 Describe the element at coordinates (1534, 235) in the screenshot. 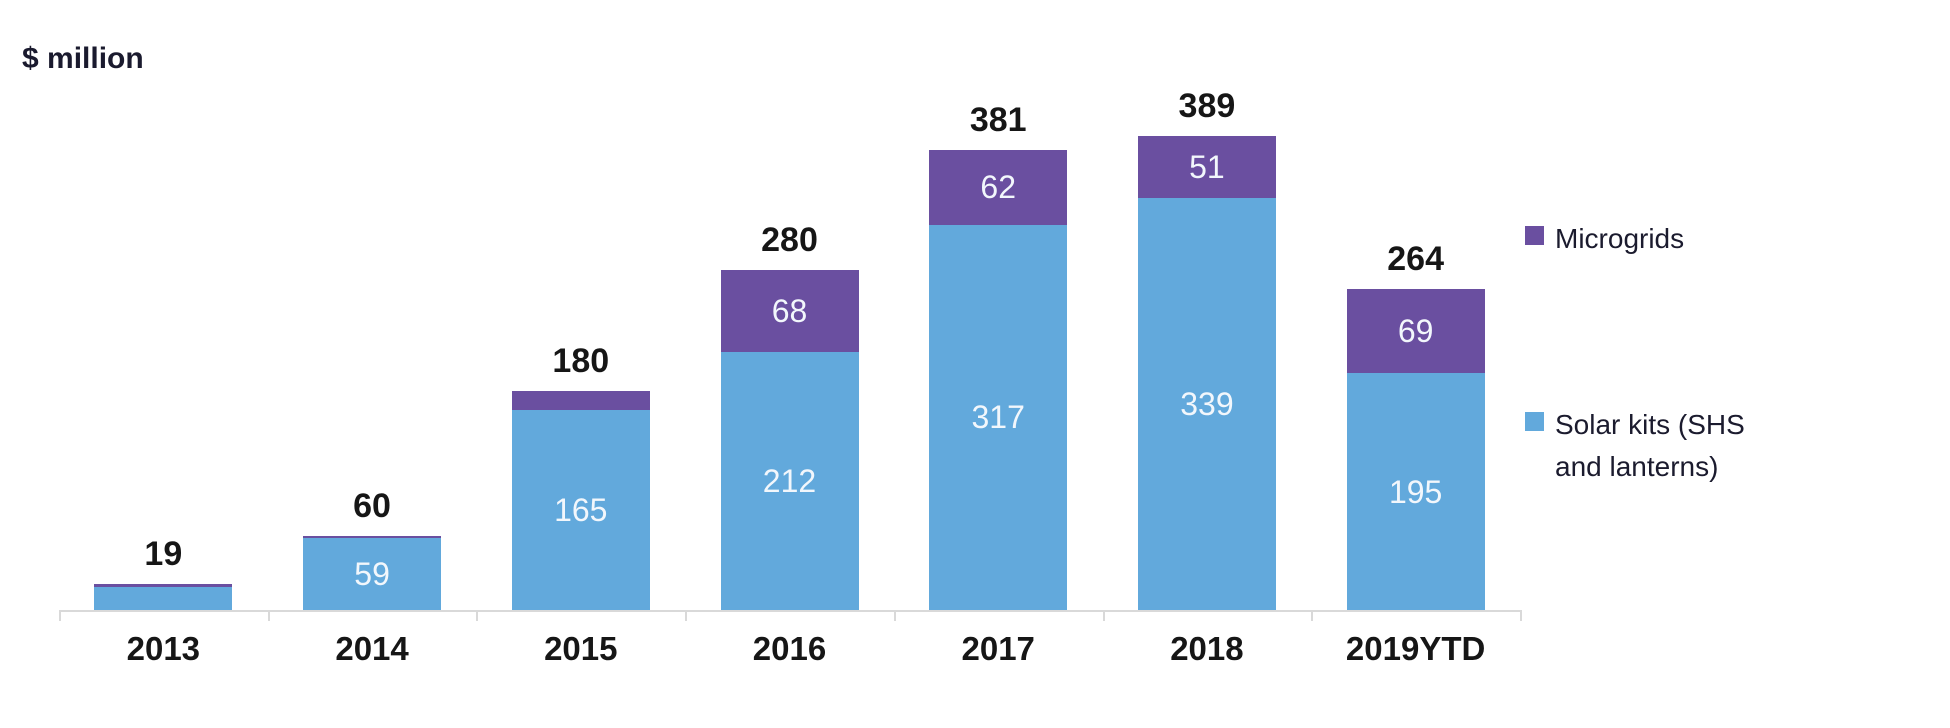

I see `microgrids-swatch-icon` at that location.